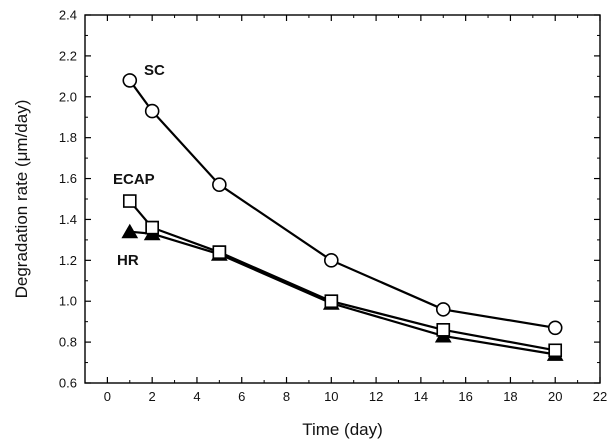 The height and width of the screenshot is (447, 610). I want to click on y-axis-title: Degradation rate (μm/day), so click(21, 199).